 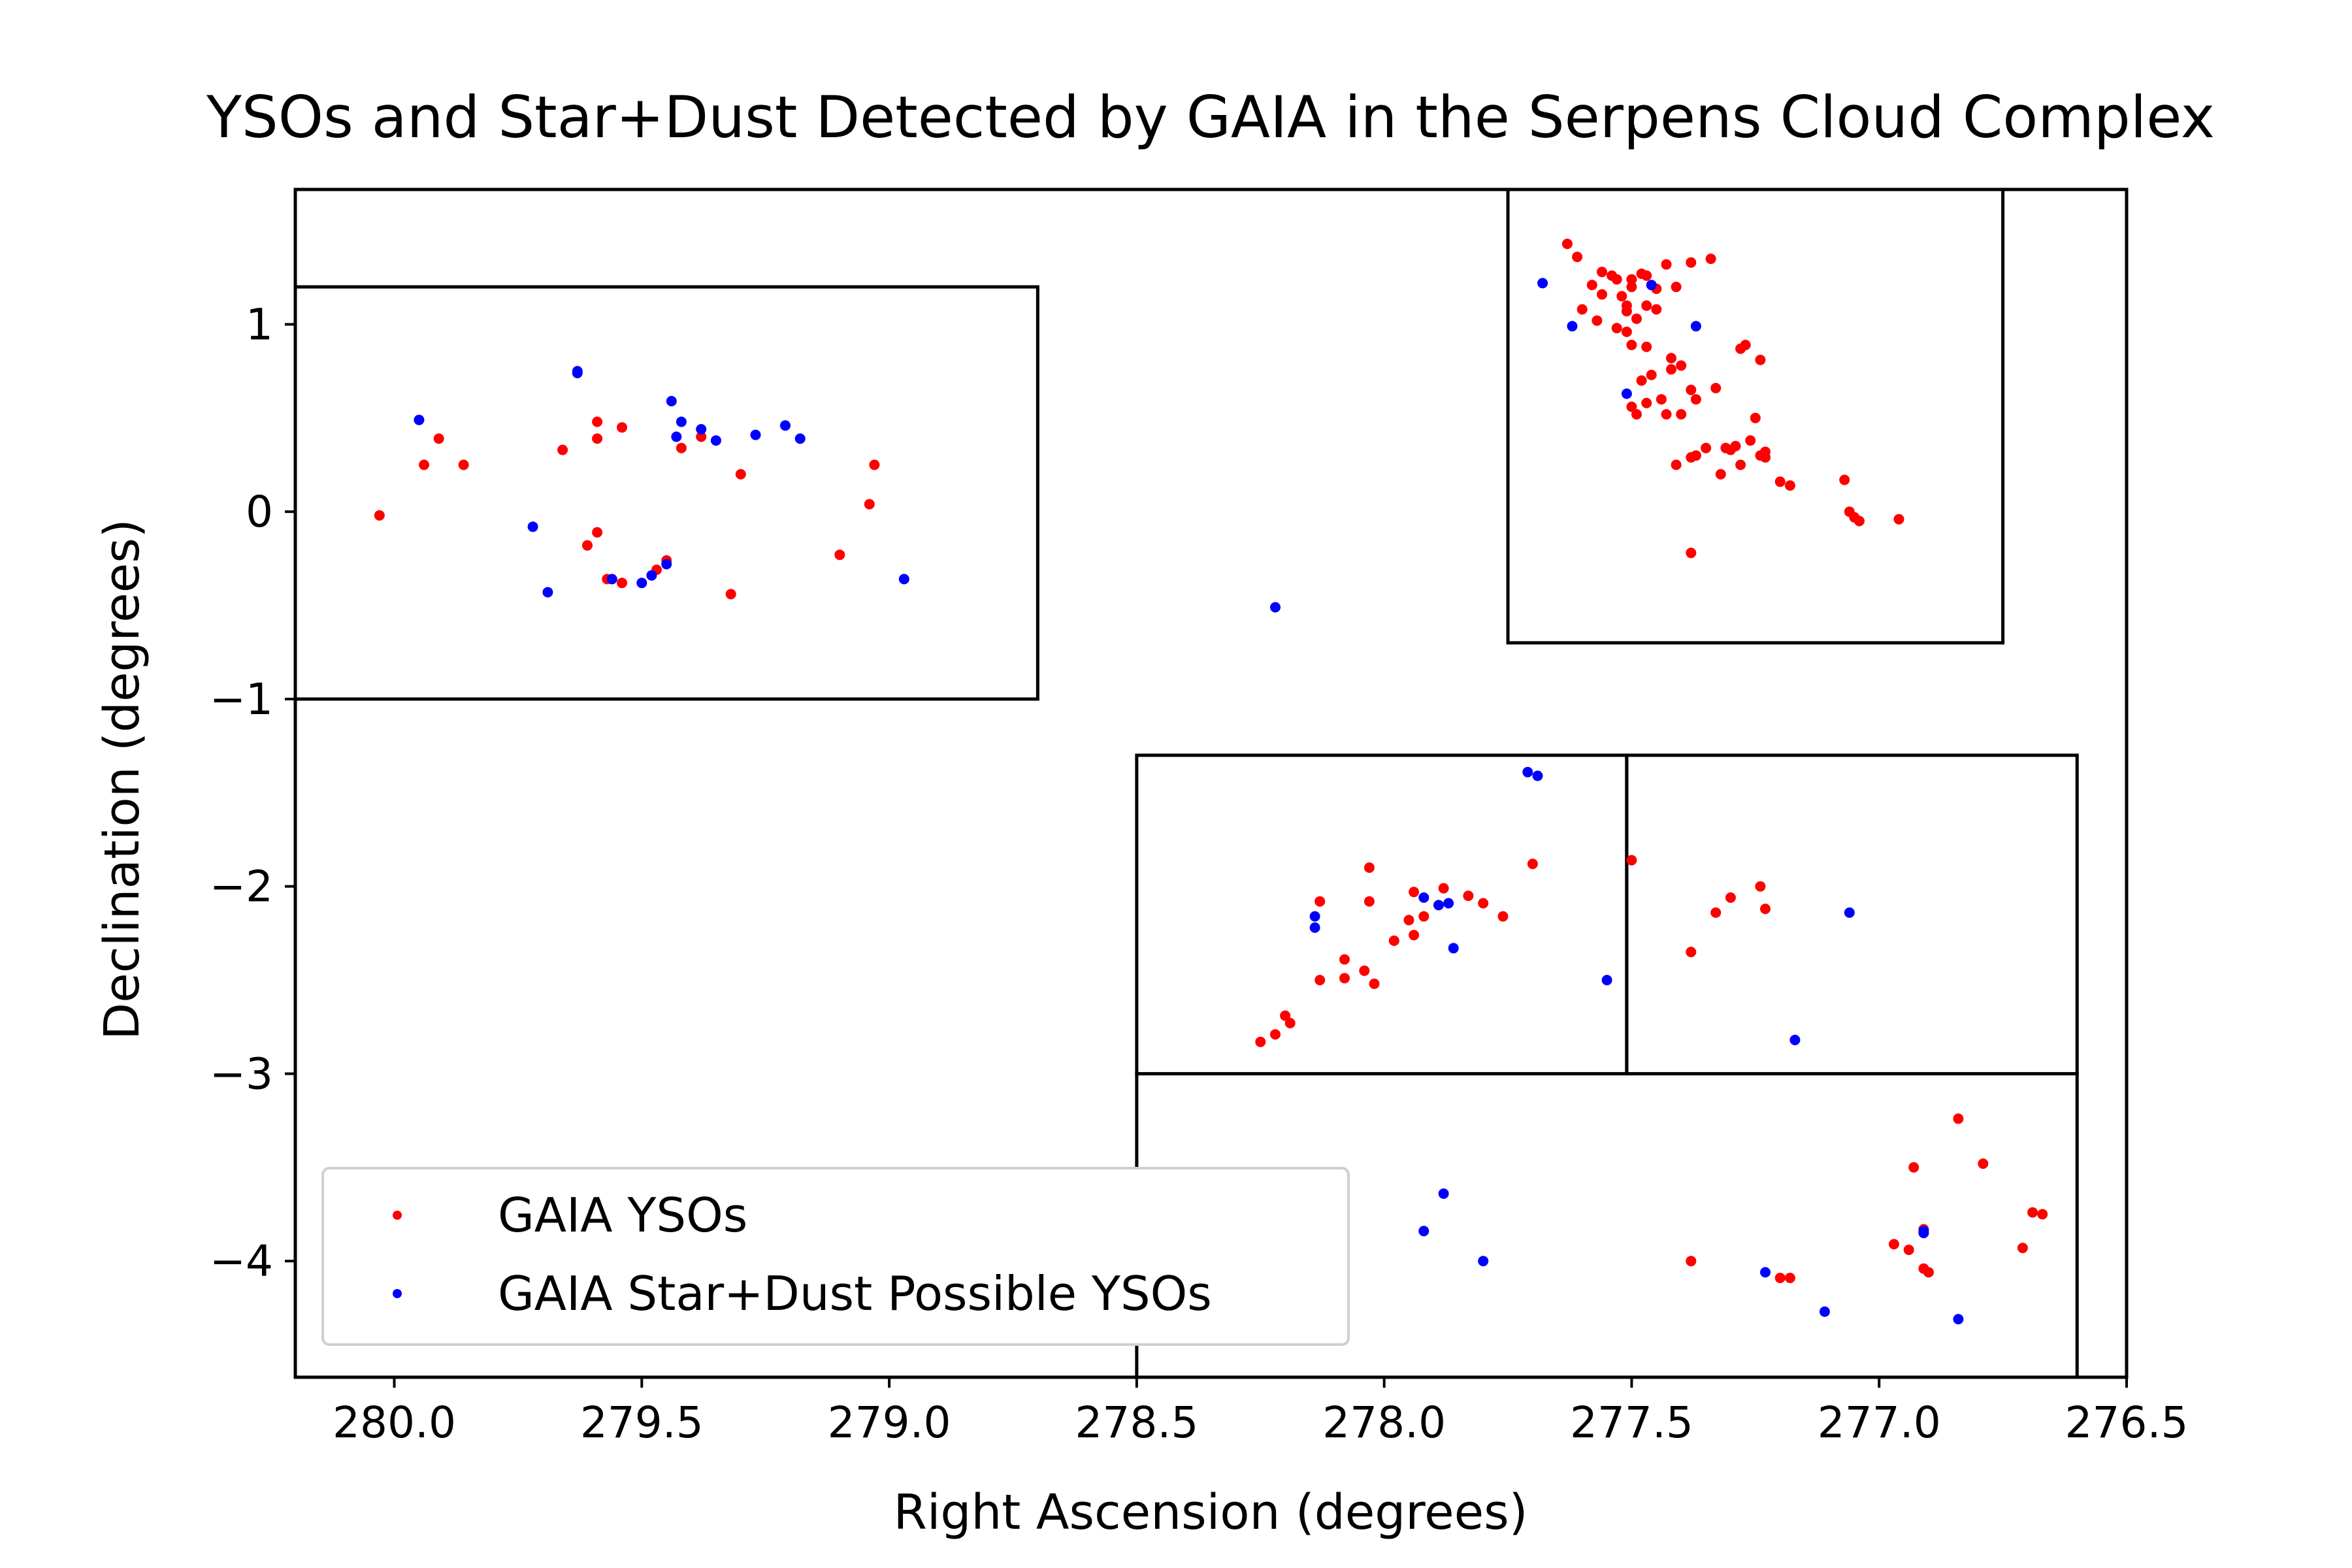 What do you see at coordinates (1631, 1422) in the screenshot?
I see `x-tick-label: 277.5` at bounding box center [1631, 1422].